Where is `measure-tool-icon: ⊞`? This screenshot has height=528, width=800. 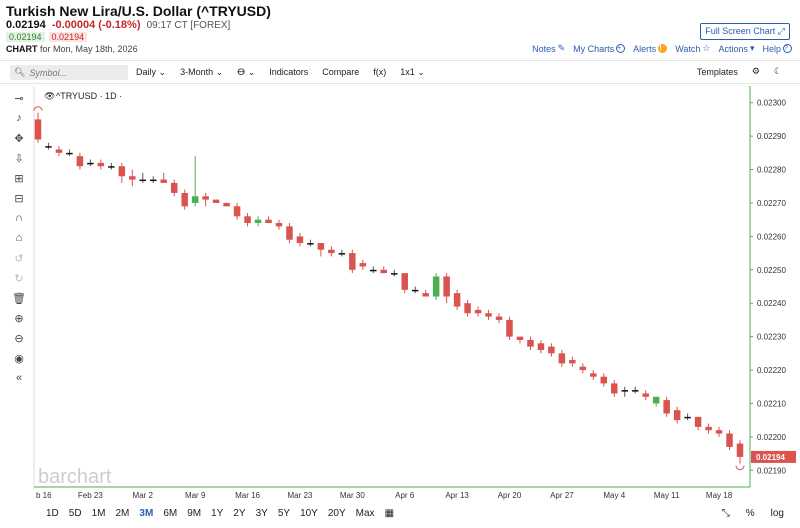 measure-tool-icon: ⊞ is located at coordinates (19, 178).